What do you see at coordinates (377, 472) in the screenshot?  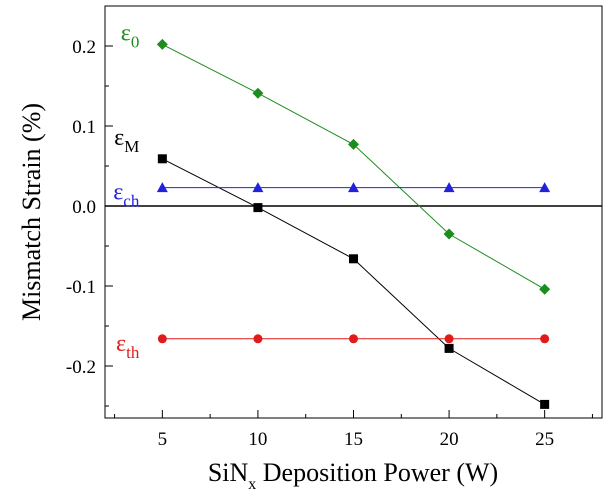 I see `x-axis-label-rest: Deposition Power (W)` at bounding box center [377, 472].